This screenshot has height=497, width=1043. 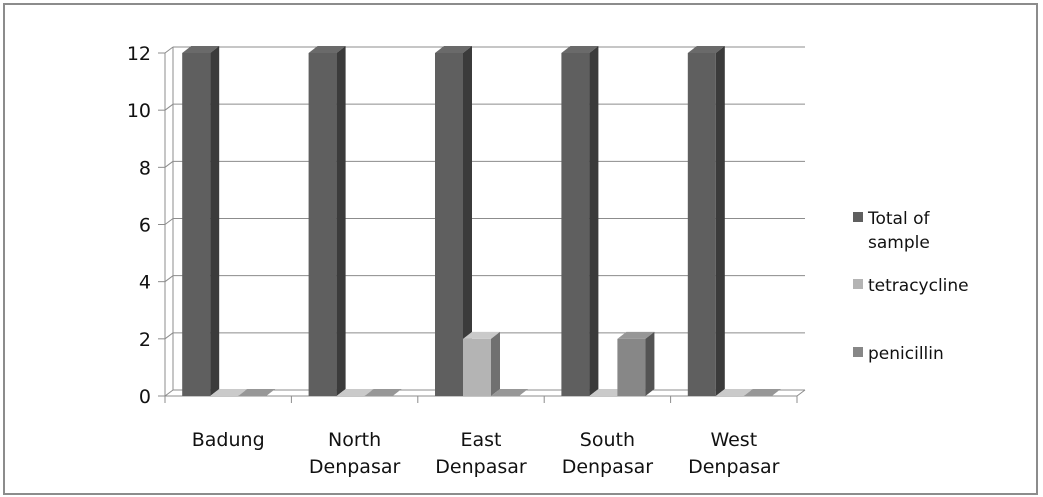 I want to click on legend-label: penicillin, so click(x=906, y=354).